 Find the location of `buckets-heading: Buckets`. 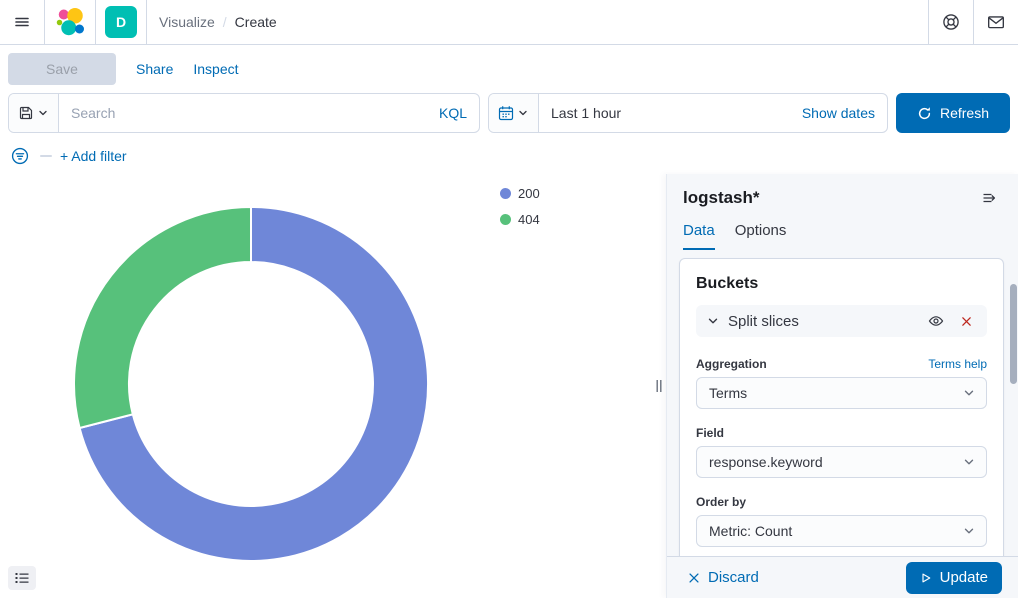

buckets-heading: Buckets is located at coordinates (727, 283).